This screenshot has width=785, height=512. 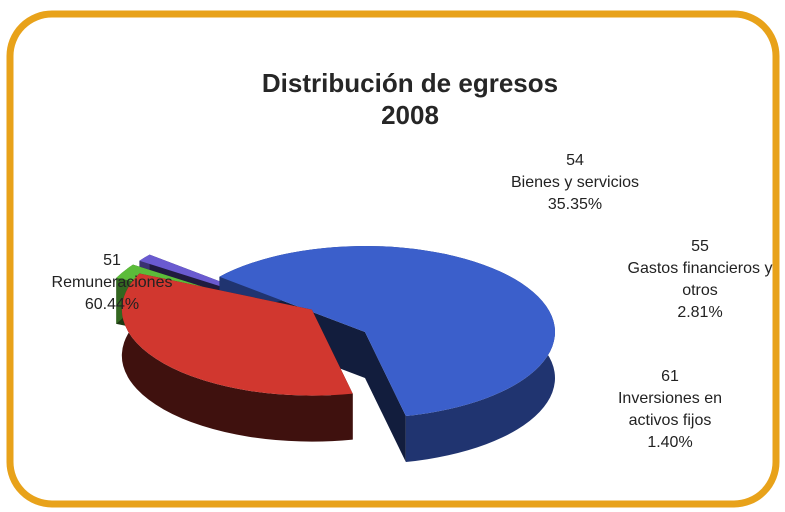 I want to click on data-label: 51 Remuneraciones 60.44%, so click(x=112, y=283).